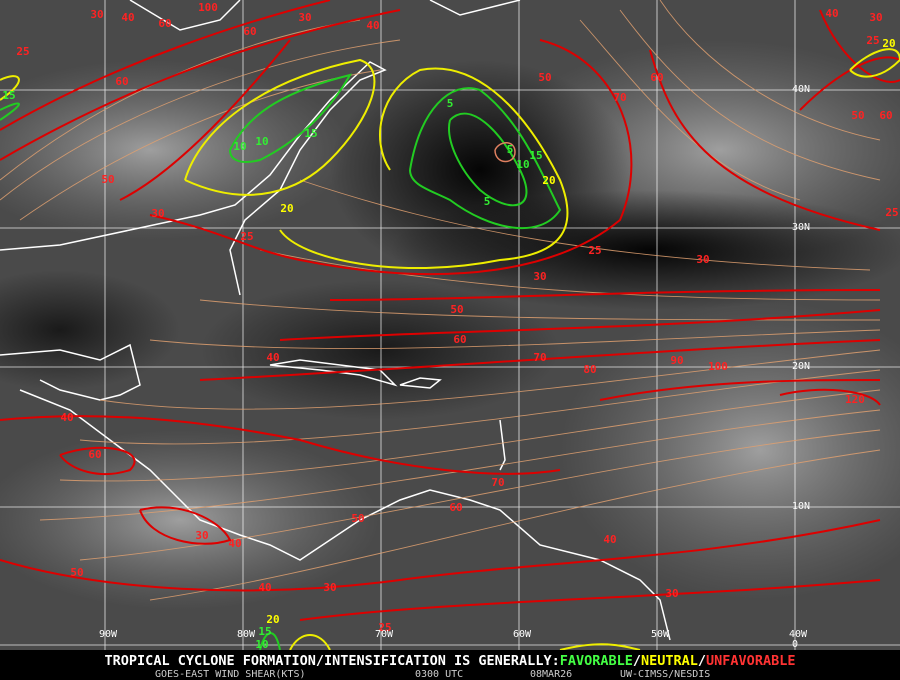  I want to click on longitude-label: 40W, so click(798, 634).